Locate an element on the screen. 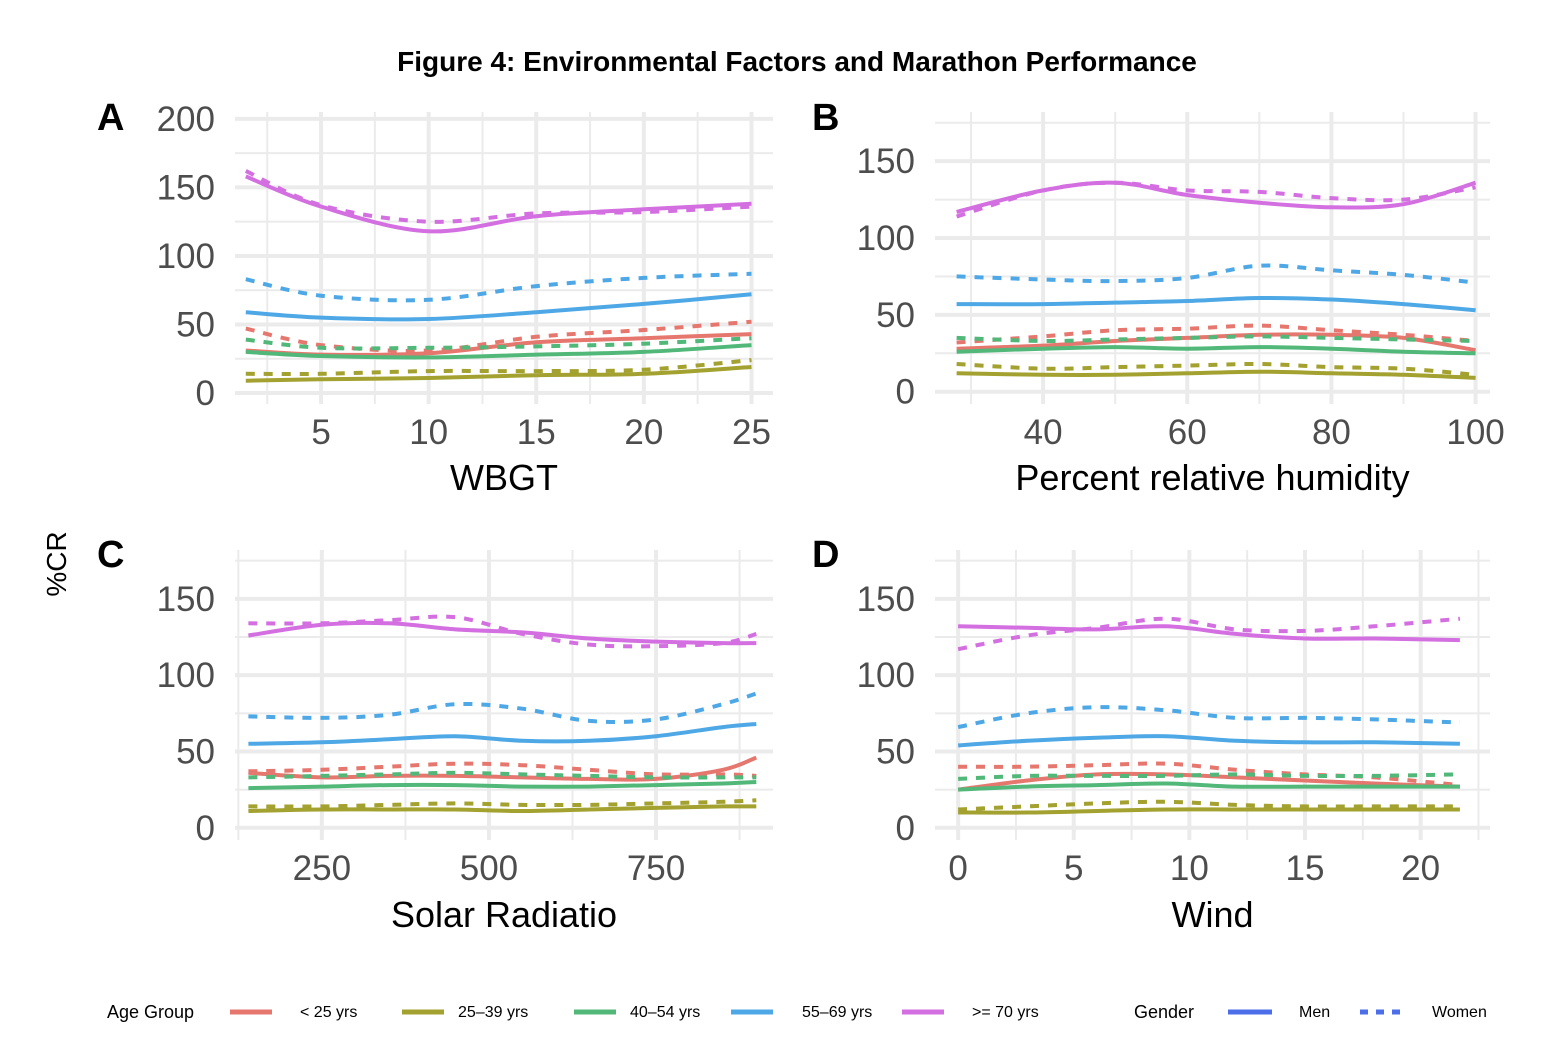 The image size is (1552, 1058). panel-letter: A is located at coordinates (110, 118).